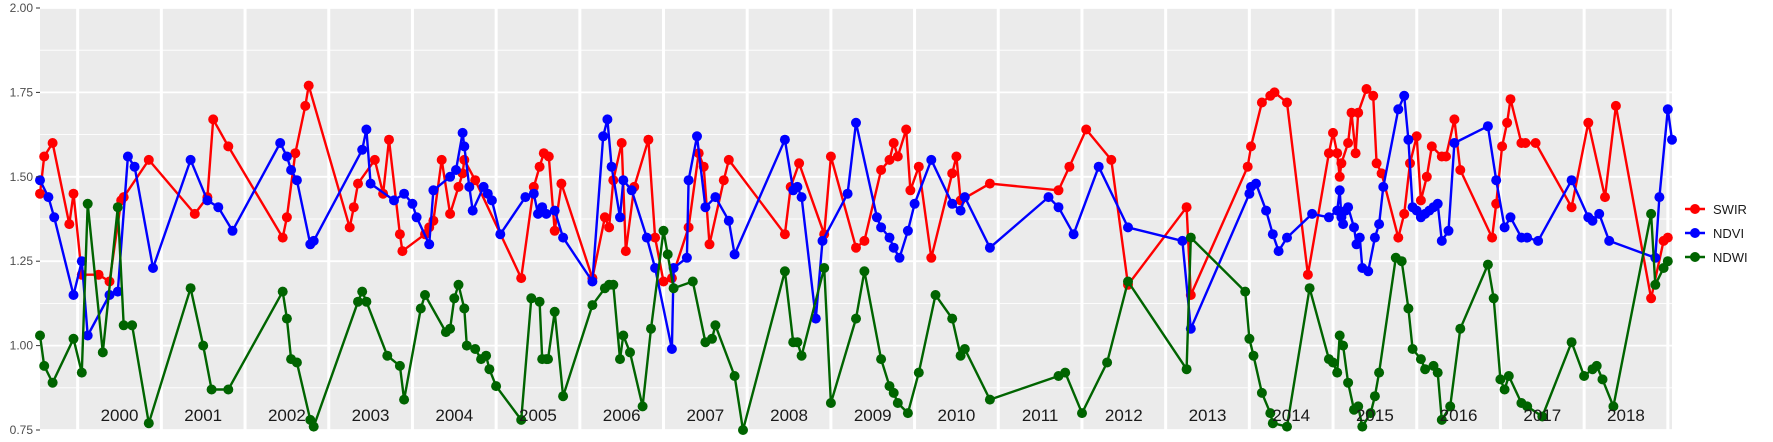  What do you see at coordinates (22, 92) in the screenshot?
I see `y-tick-label: 1.75` at bounding box center [22, 92].